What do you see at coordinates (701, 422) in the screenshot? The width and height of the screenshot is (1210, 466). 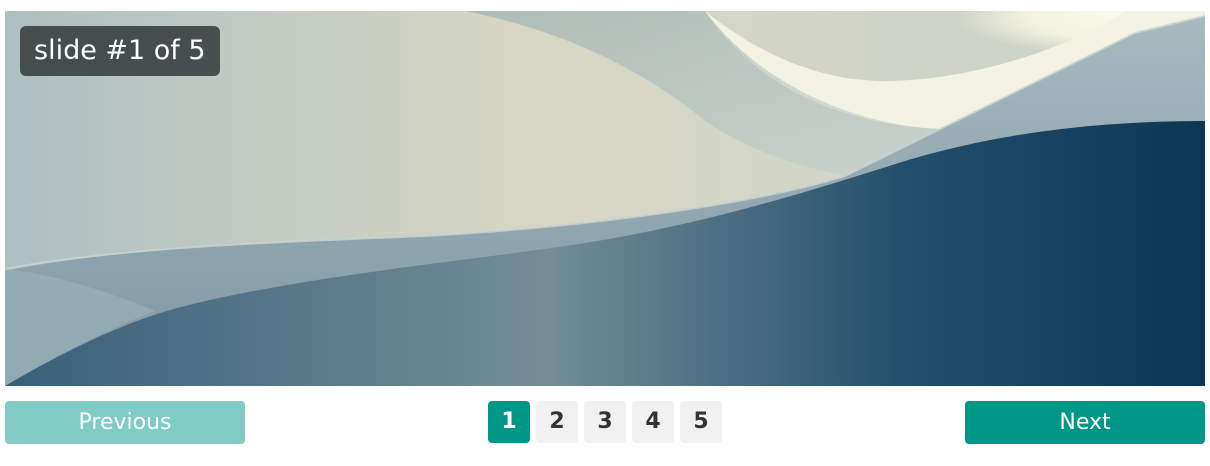 I see `page-button-5: 5` at bounding box center [701, 422].